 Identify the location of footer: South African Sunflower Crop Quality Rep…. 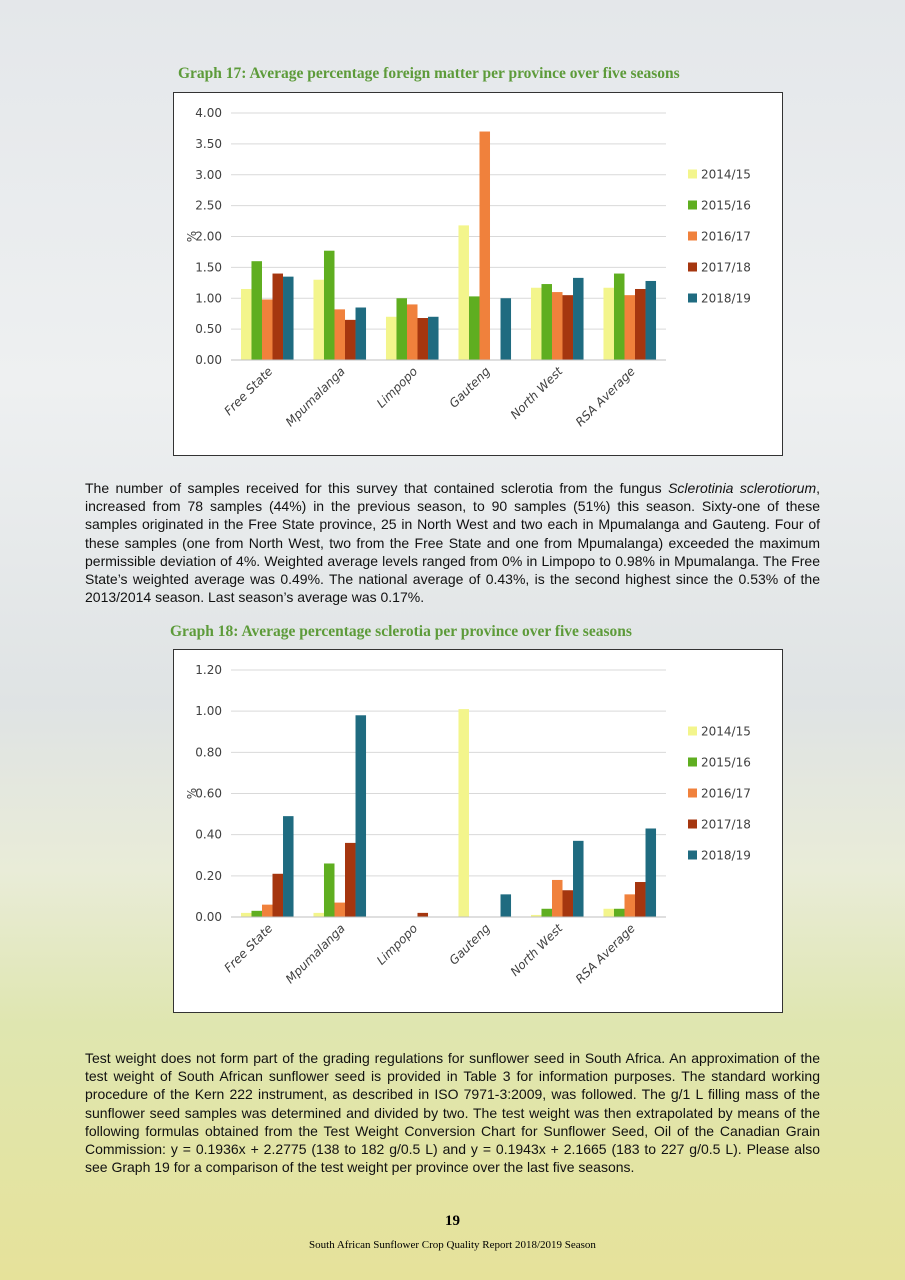
(452, 1245).